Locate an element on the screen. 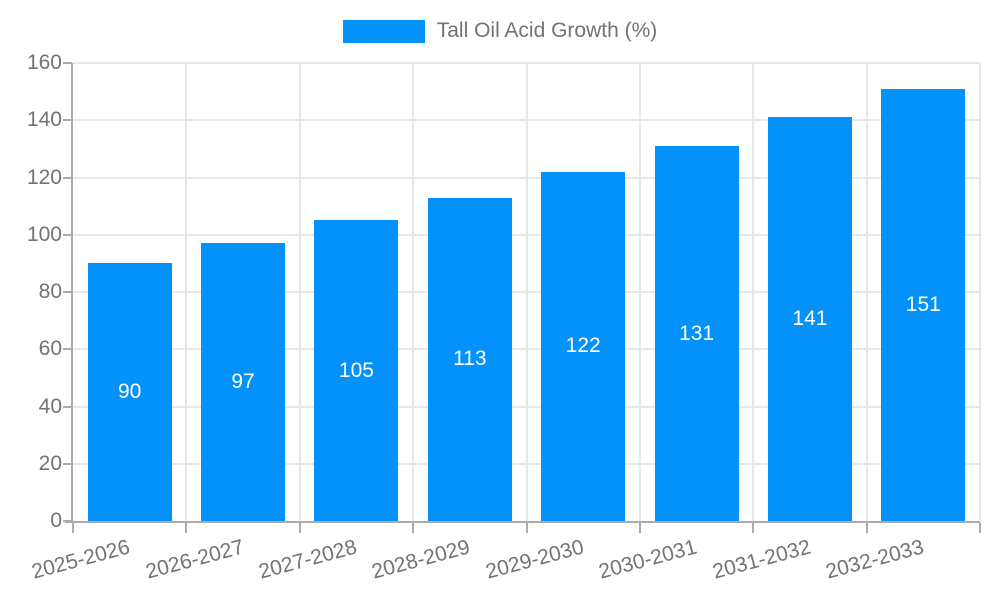 Image resolution: width=1000 pixels, height=600 pixels. bar: 97 is located at coordinates (243, 382).